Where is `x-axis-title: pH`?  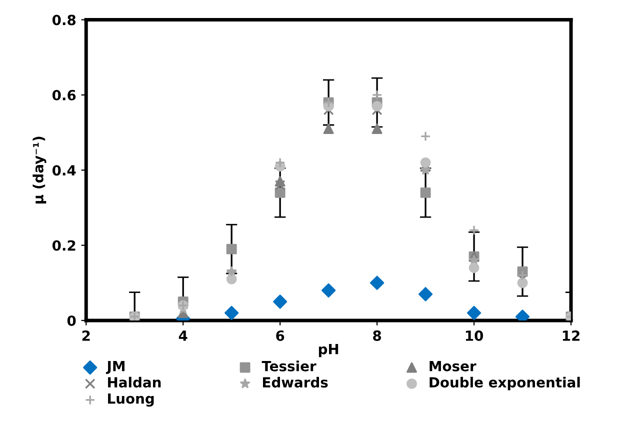 x-axis-title: pH is located at coordinates (328, 351).